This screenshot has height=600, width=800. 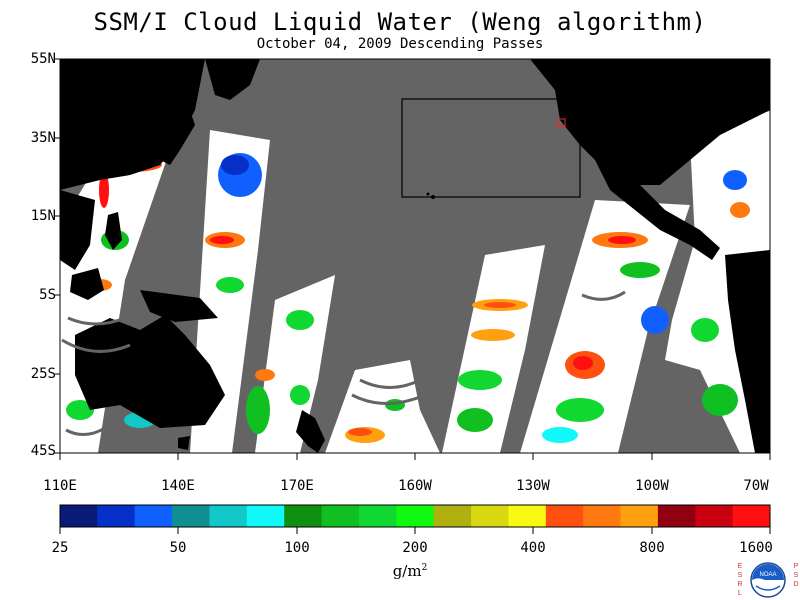 What do you see at coordinates (491, 148) in the screenshot?
I see `region-box` at bounding box center [491, 148].